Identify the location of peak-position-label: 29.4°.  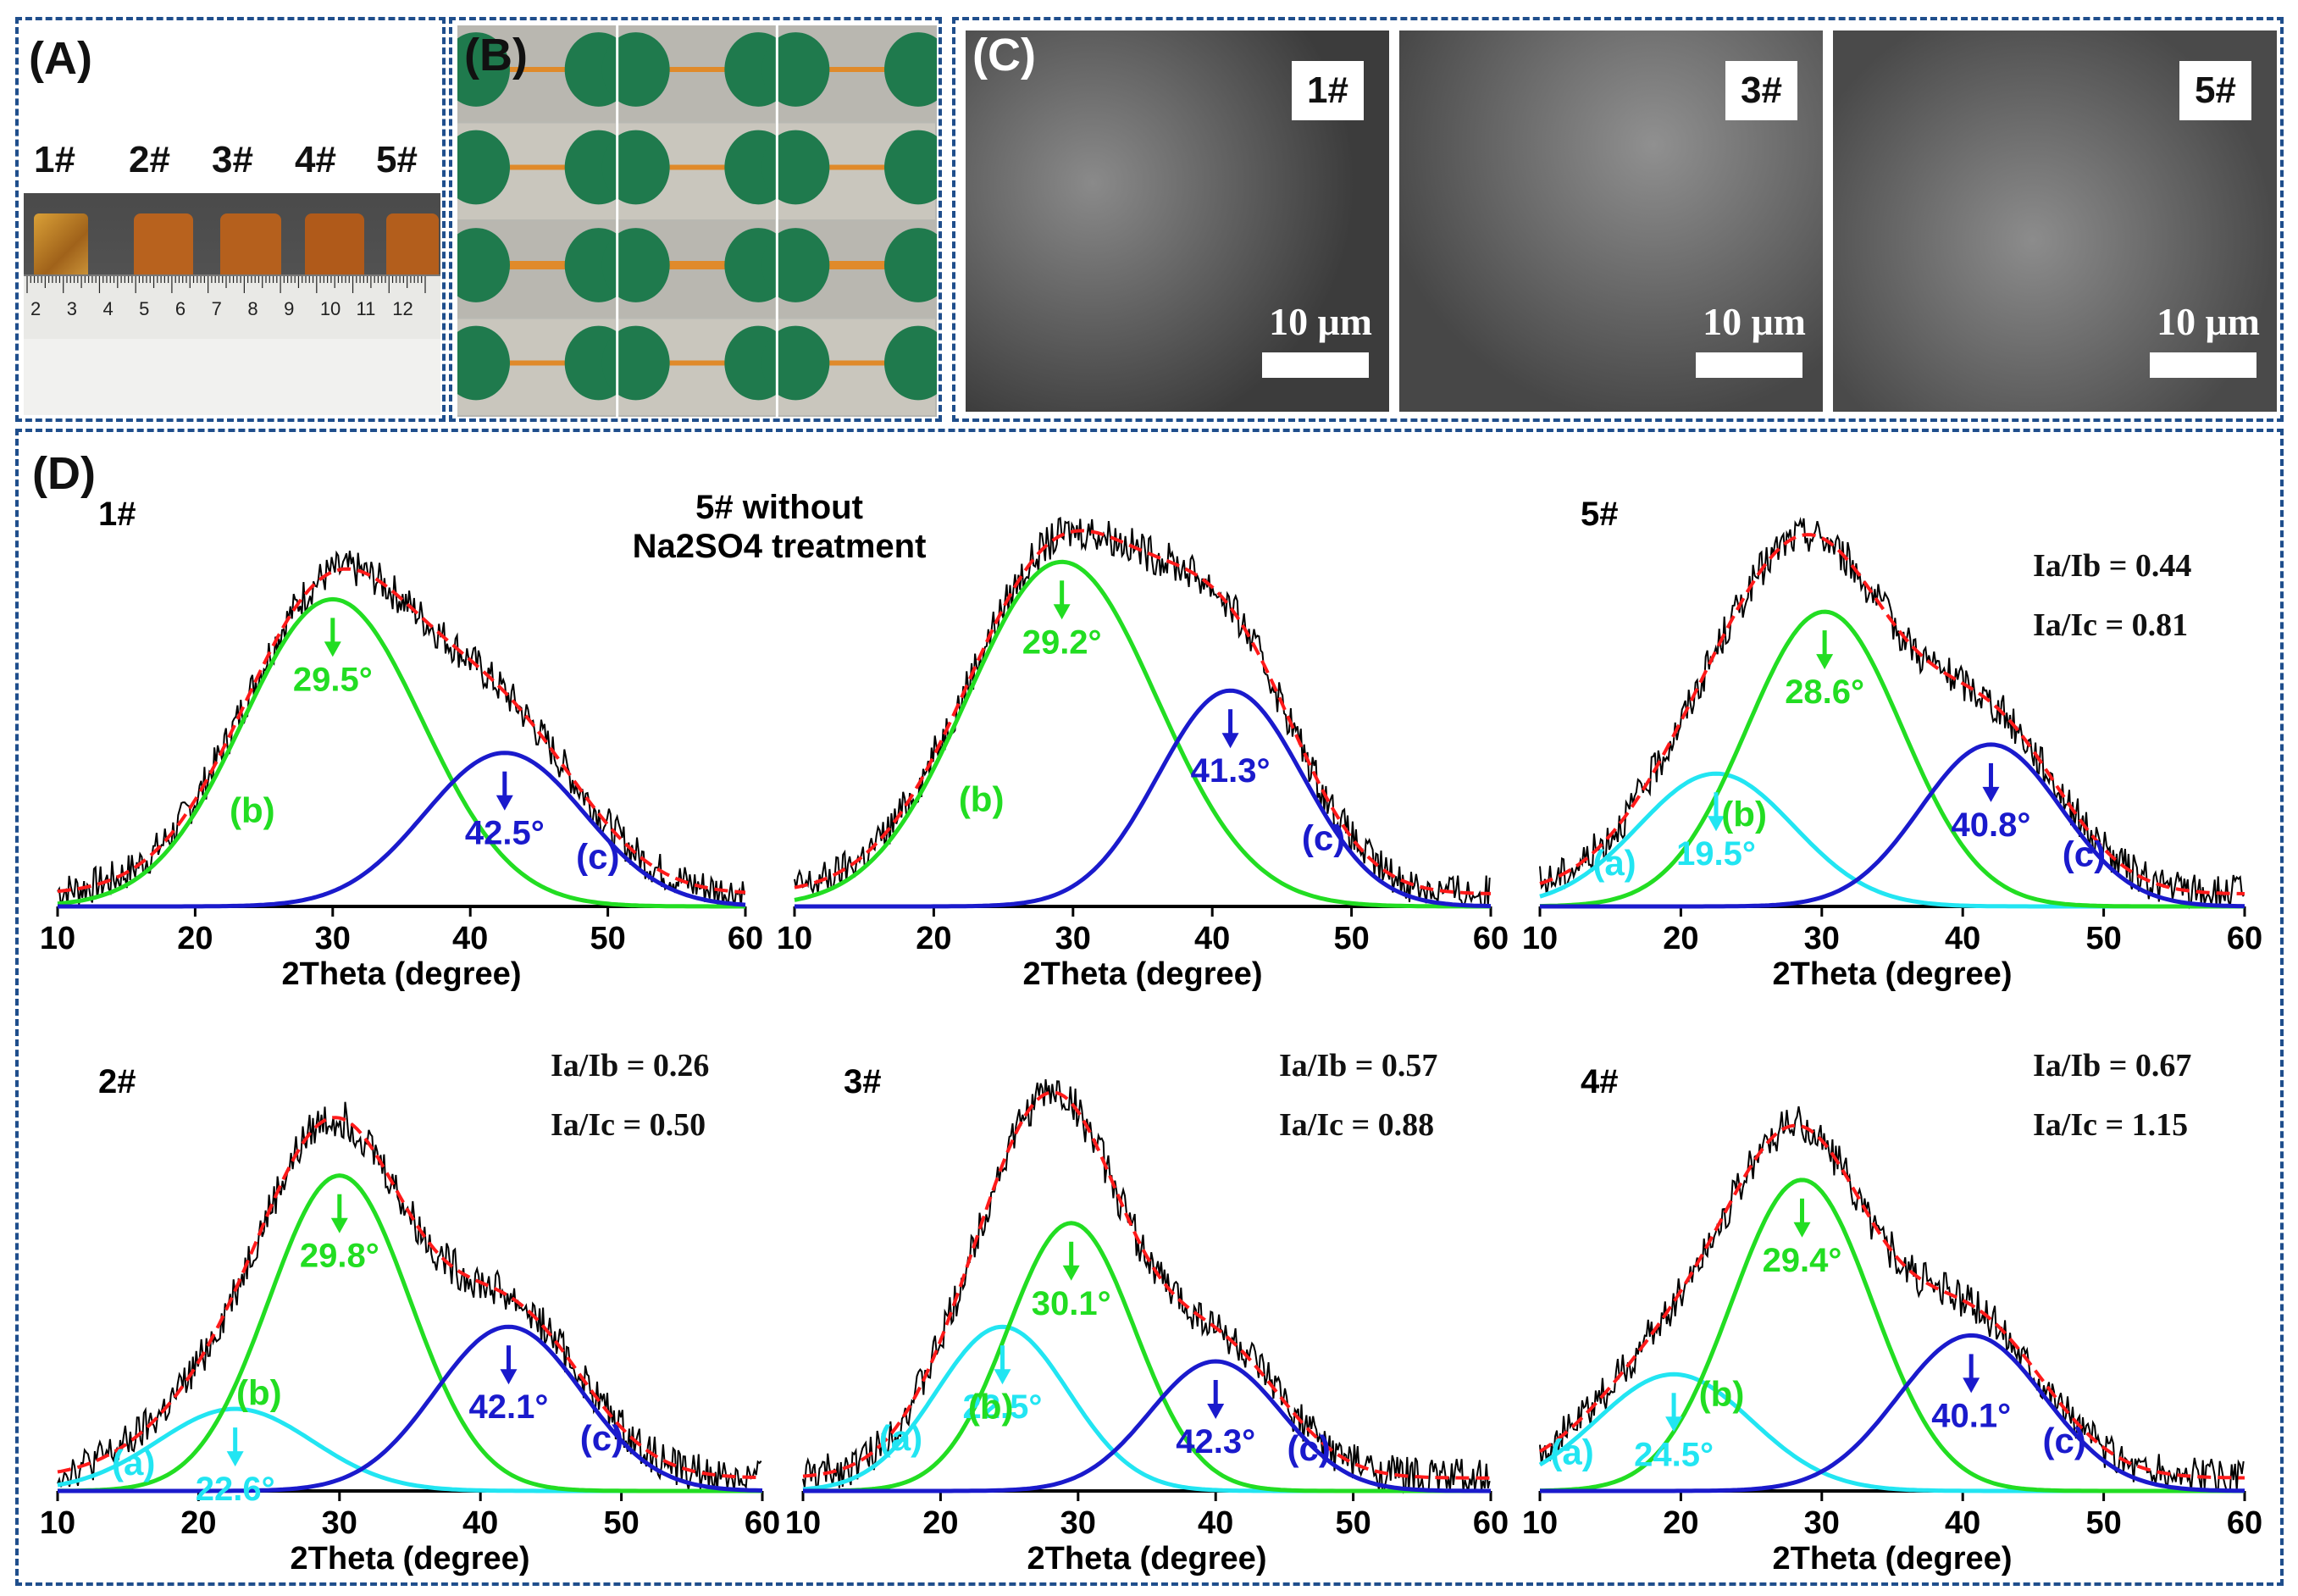
(1803, 1260).